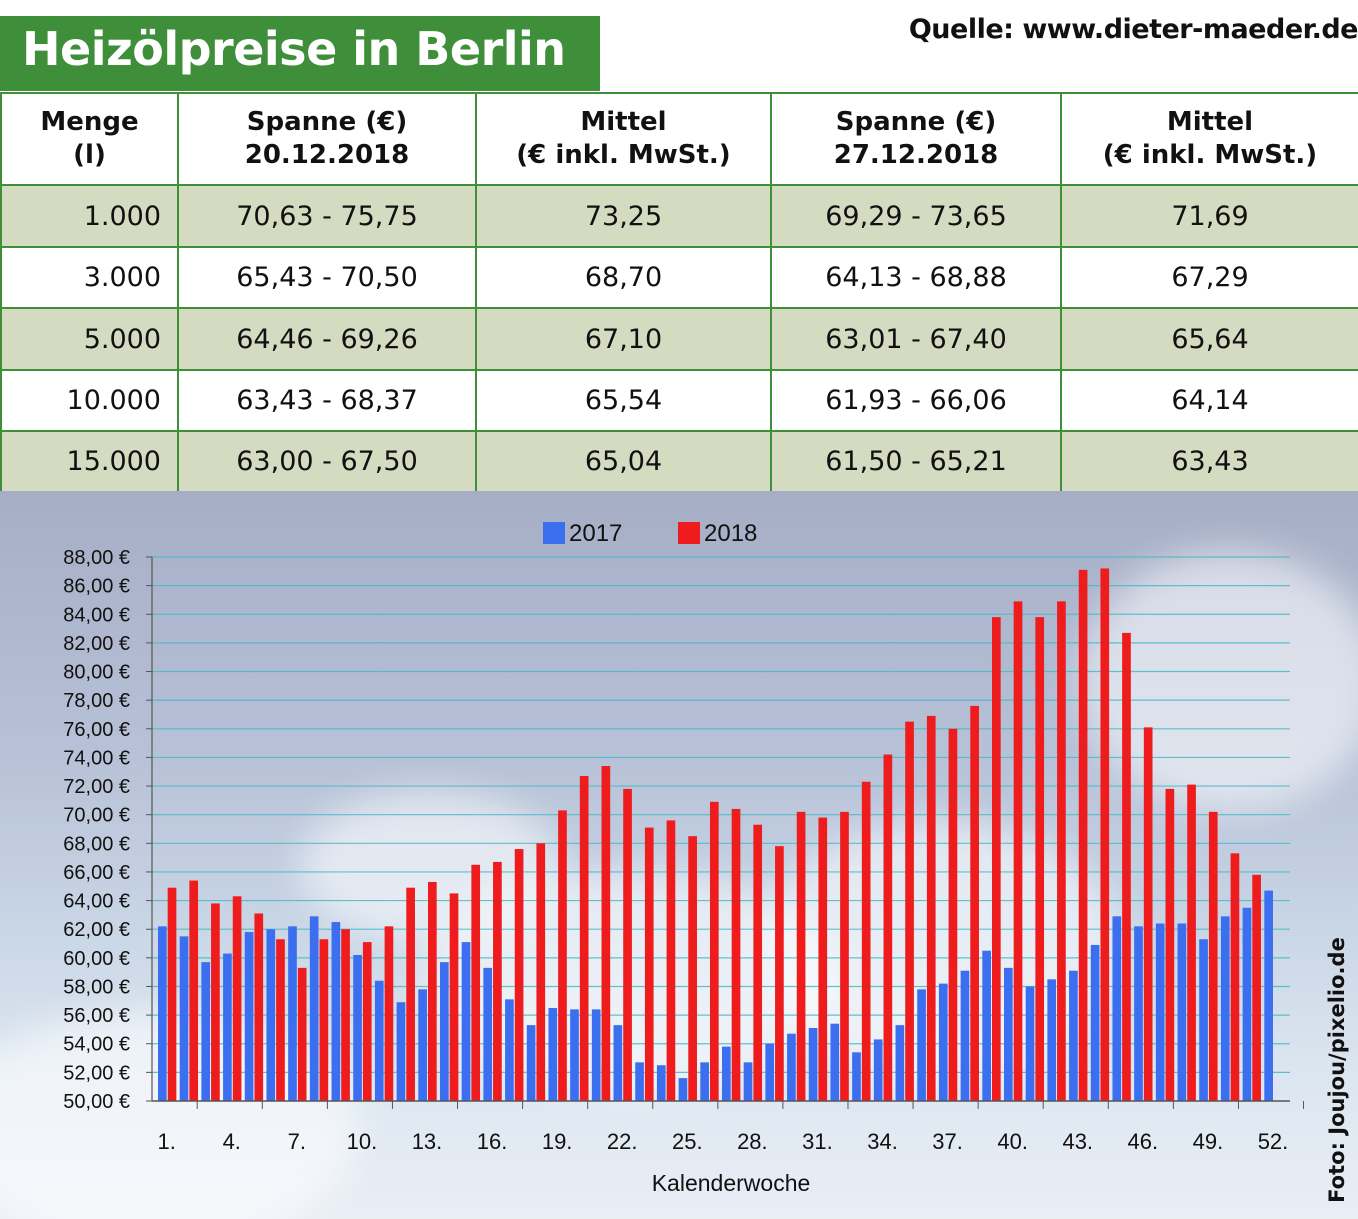  Describe the element at coordinates (96, 758) in the screenshot. I see `y-tick-label: 74,00 €` at that location.